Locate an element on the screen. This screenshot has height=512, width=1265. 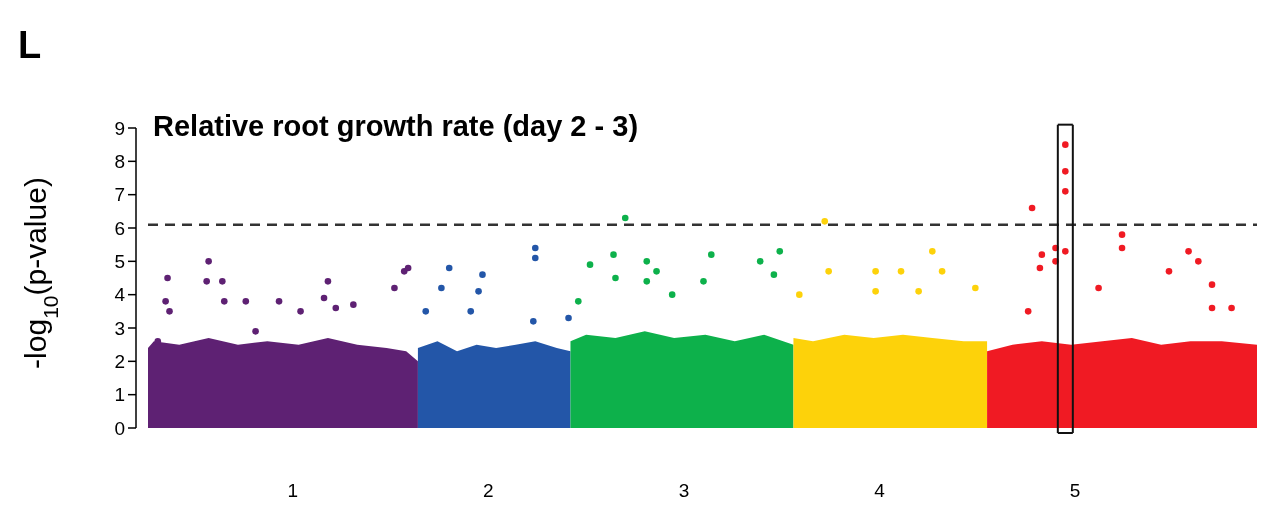
y-tick-label: 6 is located at coordinates (119, 228).